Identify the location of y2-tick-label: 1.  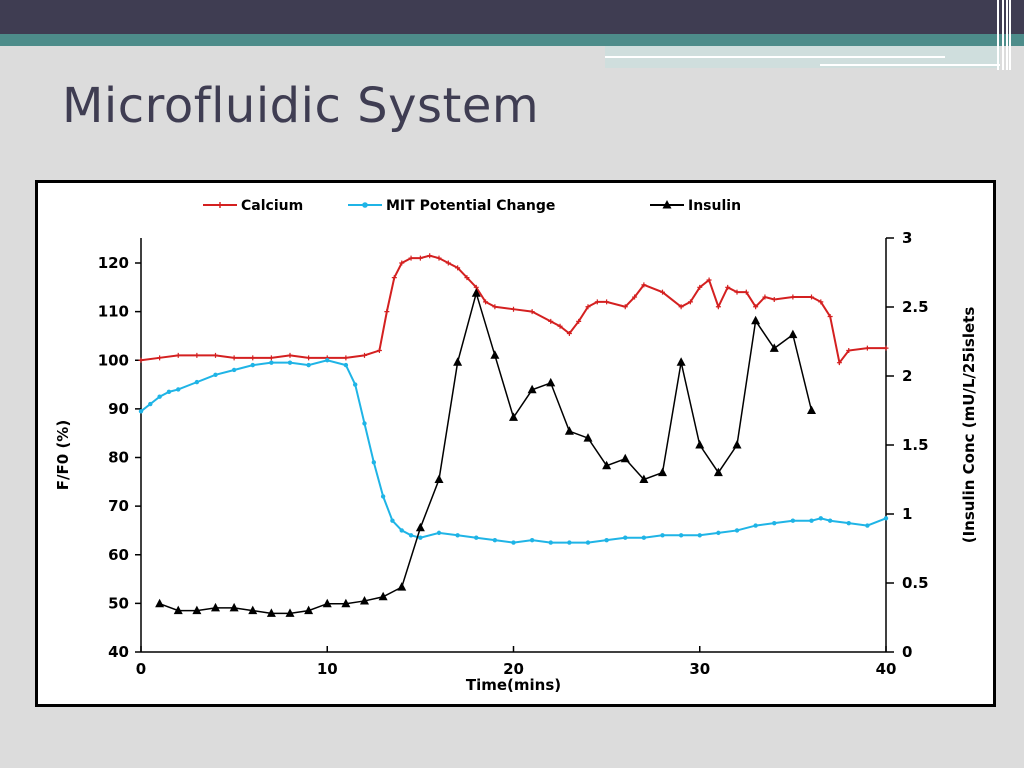
(907, 514).